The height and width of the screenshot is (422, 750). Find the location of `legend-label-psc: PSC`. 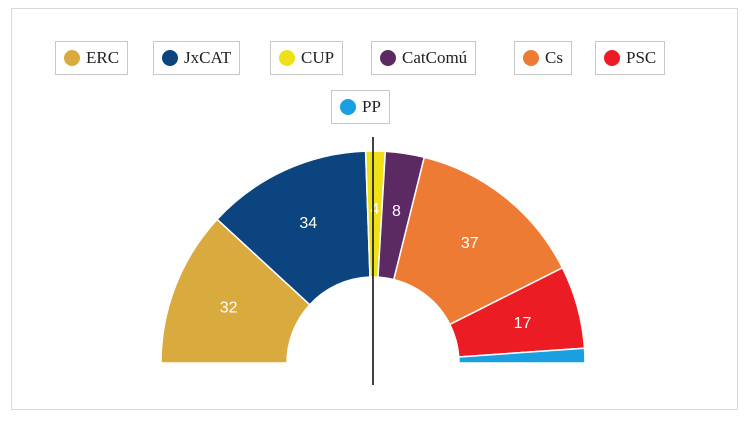

legend-label-psc: PSC is located at coordinates (641, 57).